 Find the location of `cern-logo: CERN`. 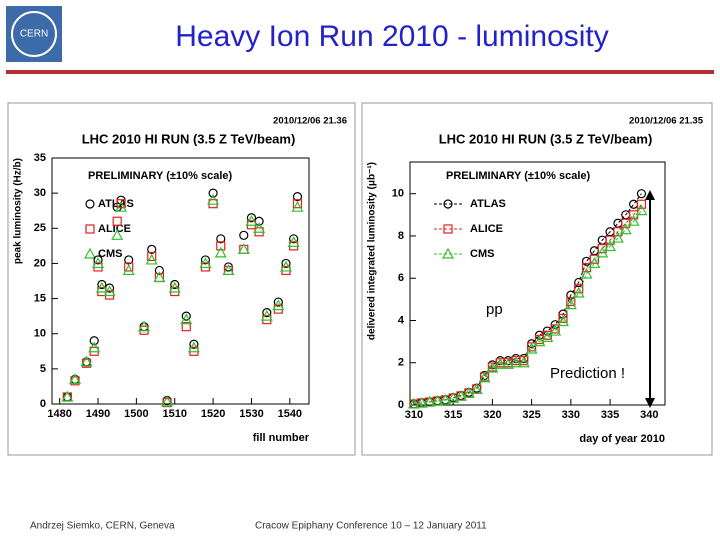

cern-logo: CERN is located at coordinates (34, 34).